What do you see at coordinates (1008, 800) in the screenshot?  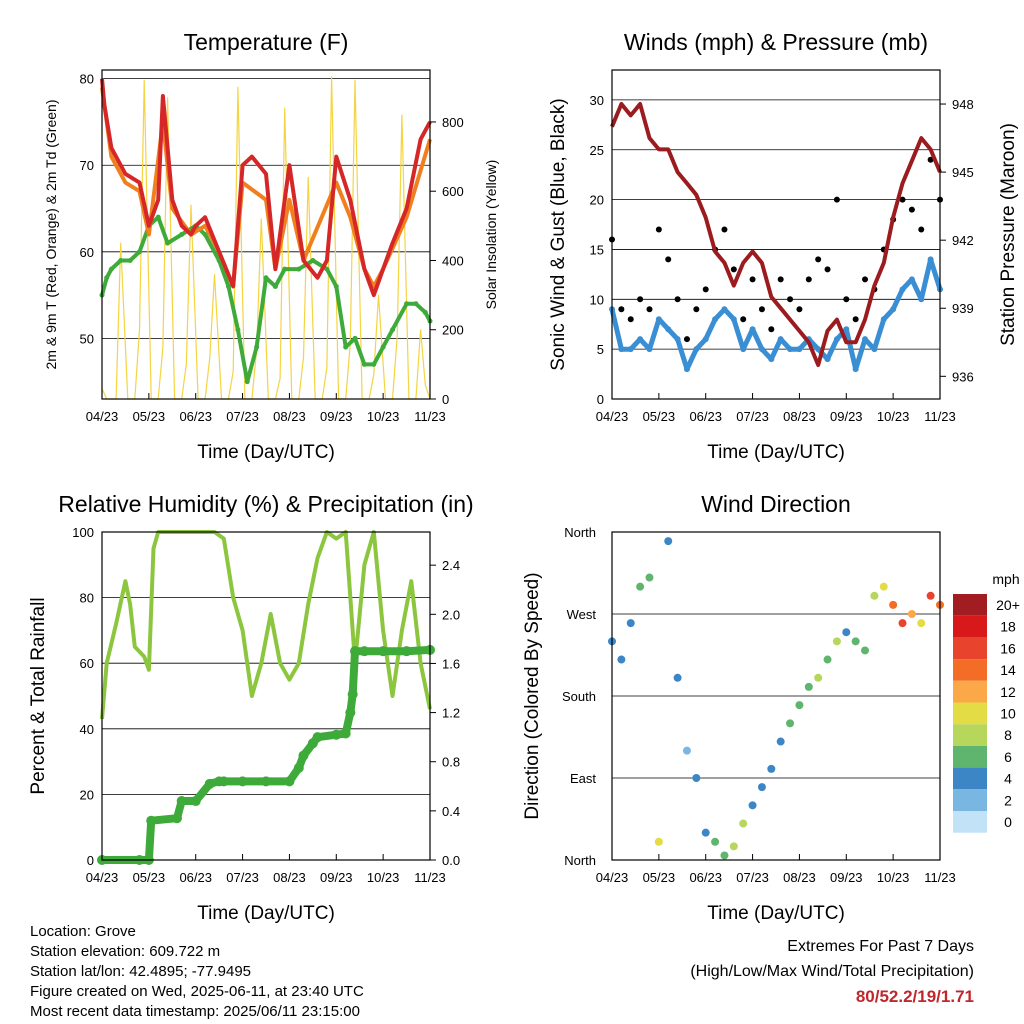 I see `colorbar-label-9: 2` at bounding box center [1008, 800].